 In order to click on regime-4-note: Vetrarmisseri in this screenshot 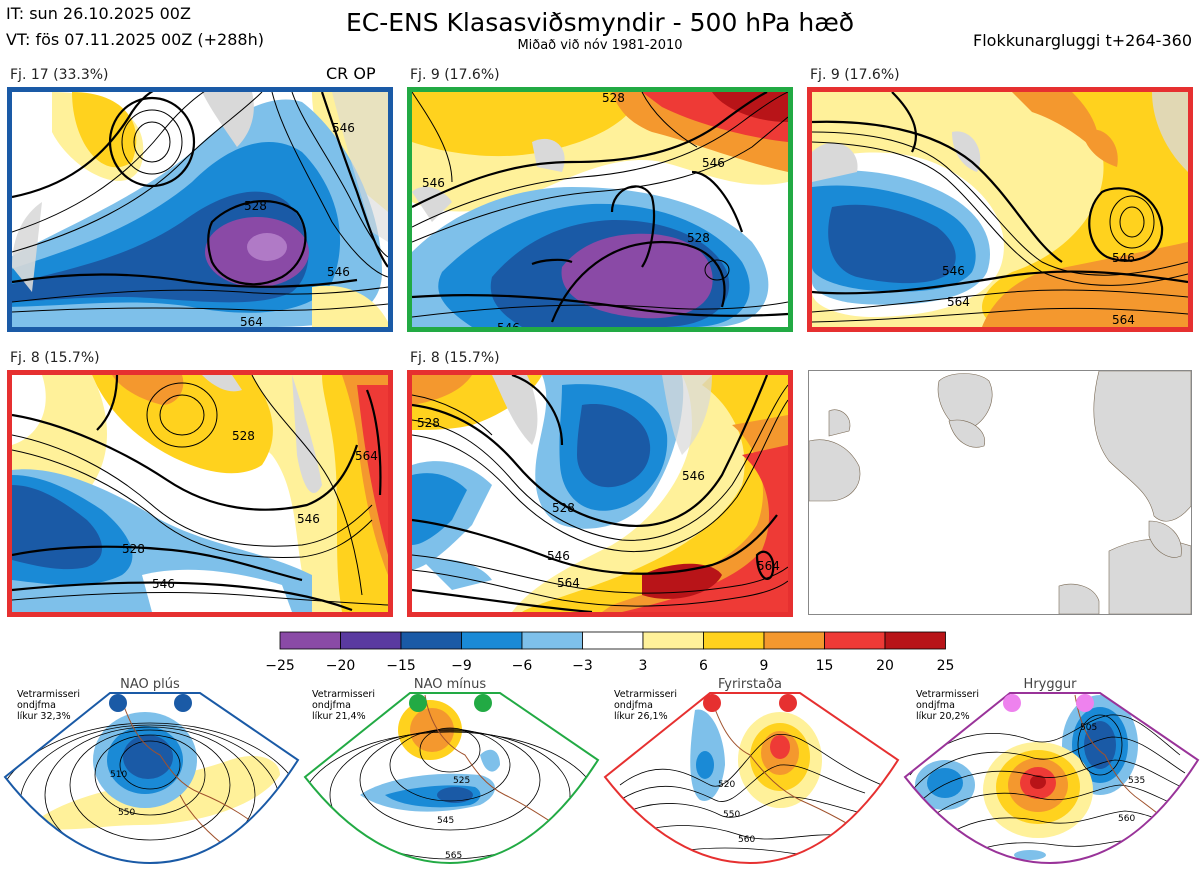, I will do `click(947, 694)`.